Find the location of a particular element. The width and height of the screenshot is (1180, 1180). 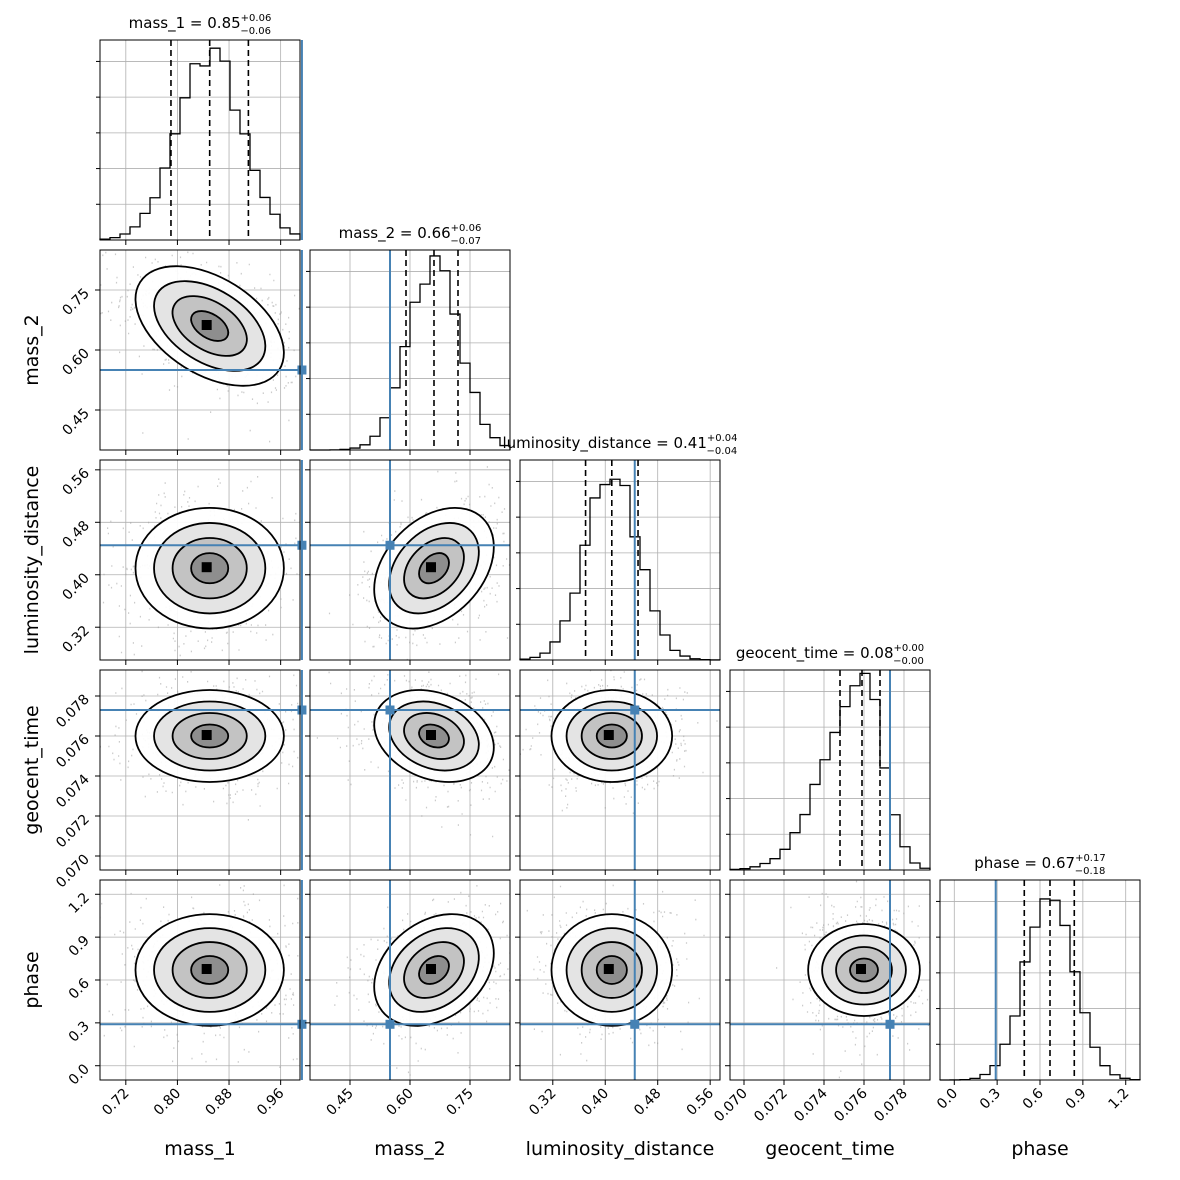

x-axis-label: mass_1 is located at coordinates (200, 1149).